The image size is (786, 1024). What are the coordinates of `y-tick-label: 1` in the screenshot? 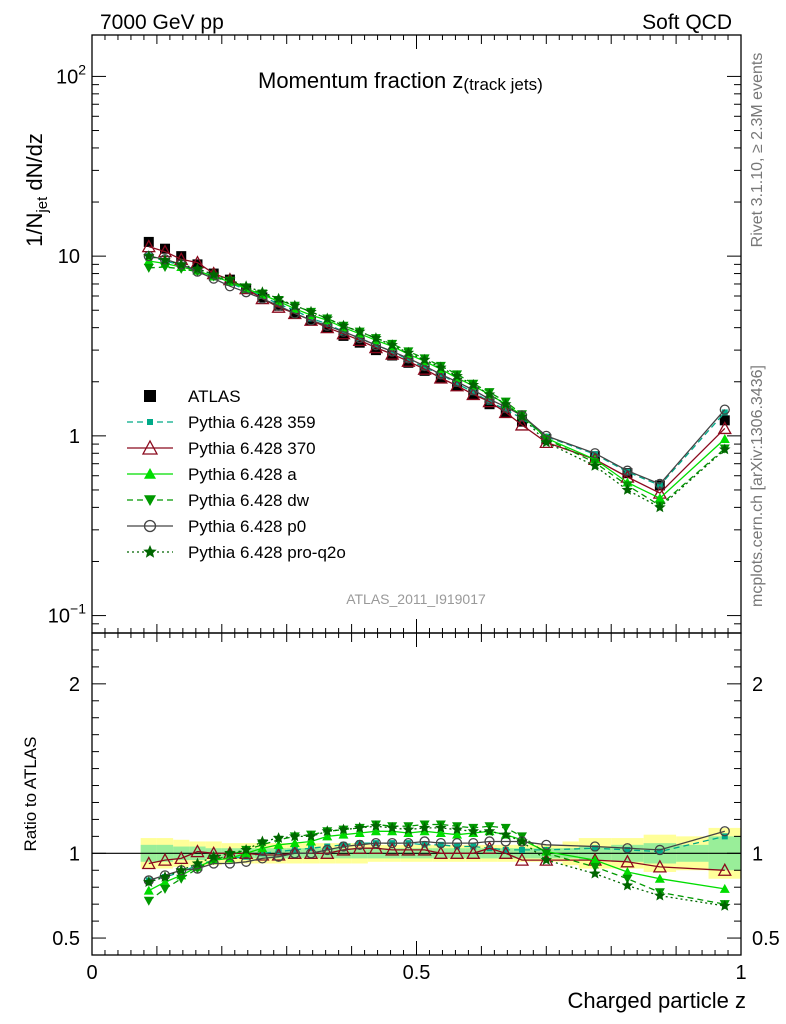 It's located at (74, 437).